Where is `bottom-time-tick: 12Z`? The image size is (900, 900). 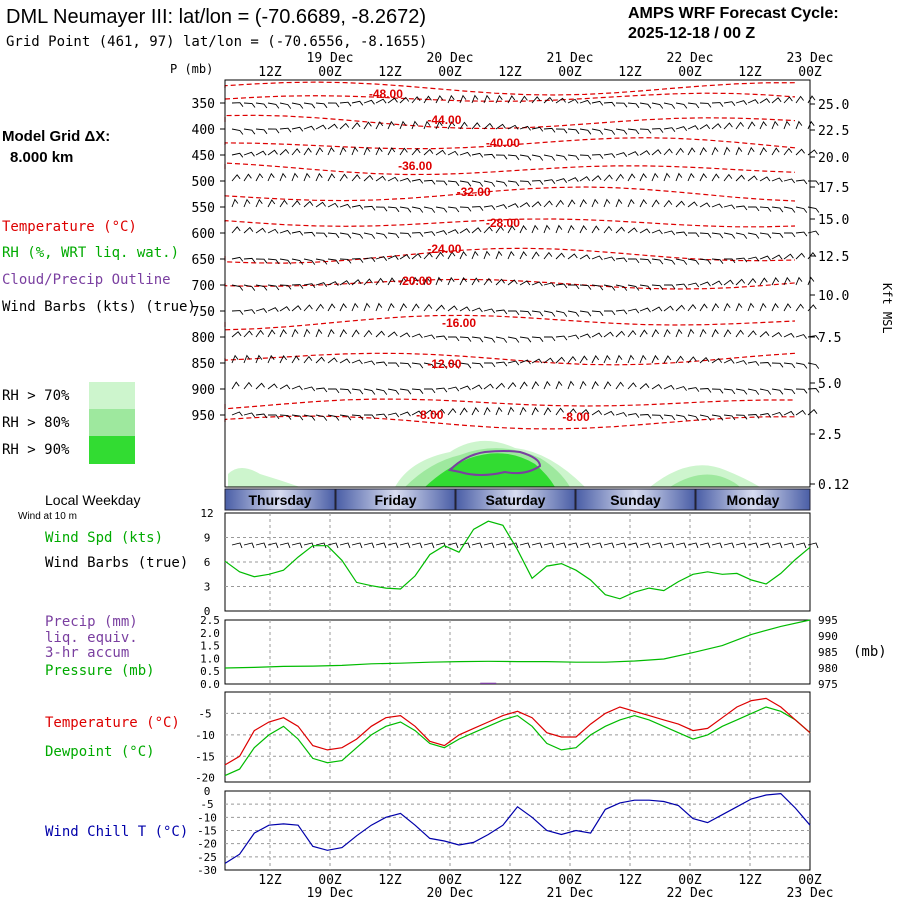 bottom-time-tick: 12Z is located at coordinates (510, 880).